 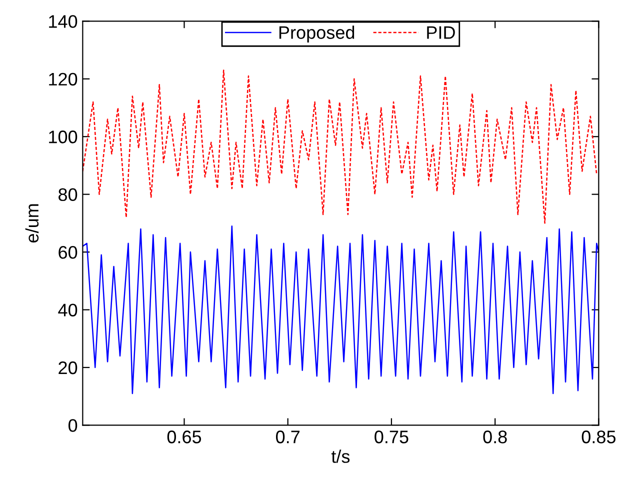 What do you see at coordinates (68, 310) in the screenshot?
I see `y-tick-label: 40` at bounding box center [68, 310].